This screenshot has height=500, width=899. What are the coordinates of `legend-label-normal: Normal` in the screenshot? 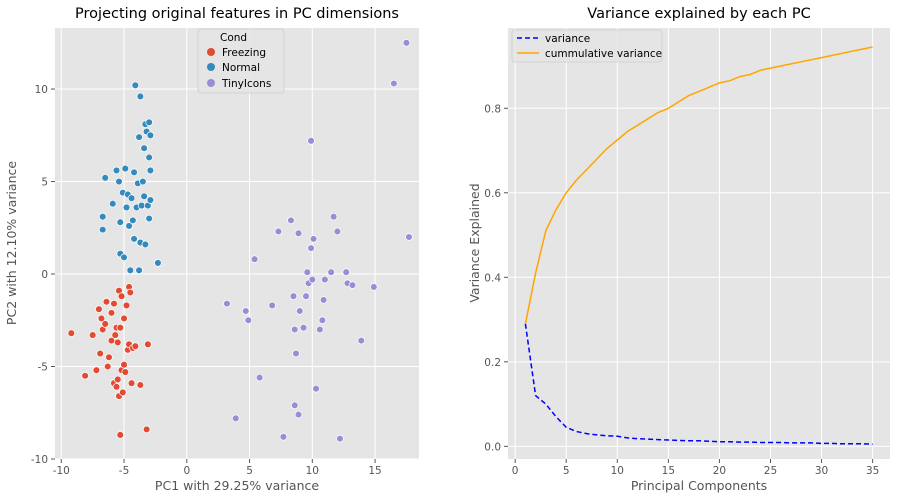 It's located at (241, 68).